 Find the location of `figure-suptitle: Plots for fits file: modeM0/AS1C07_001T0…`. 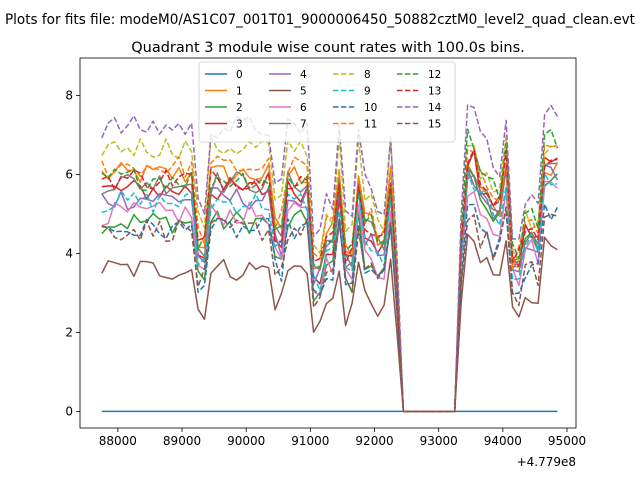

figure-suptitle: Plots for fits file: modeM0/AS1C07_001T0… is located at coordinates (320, 20).